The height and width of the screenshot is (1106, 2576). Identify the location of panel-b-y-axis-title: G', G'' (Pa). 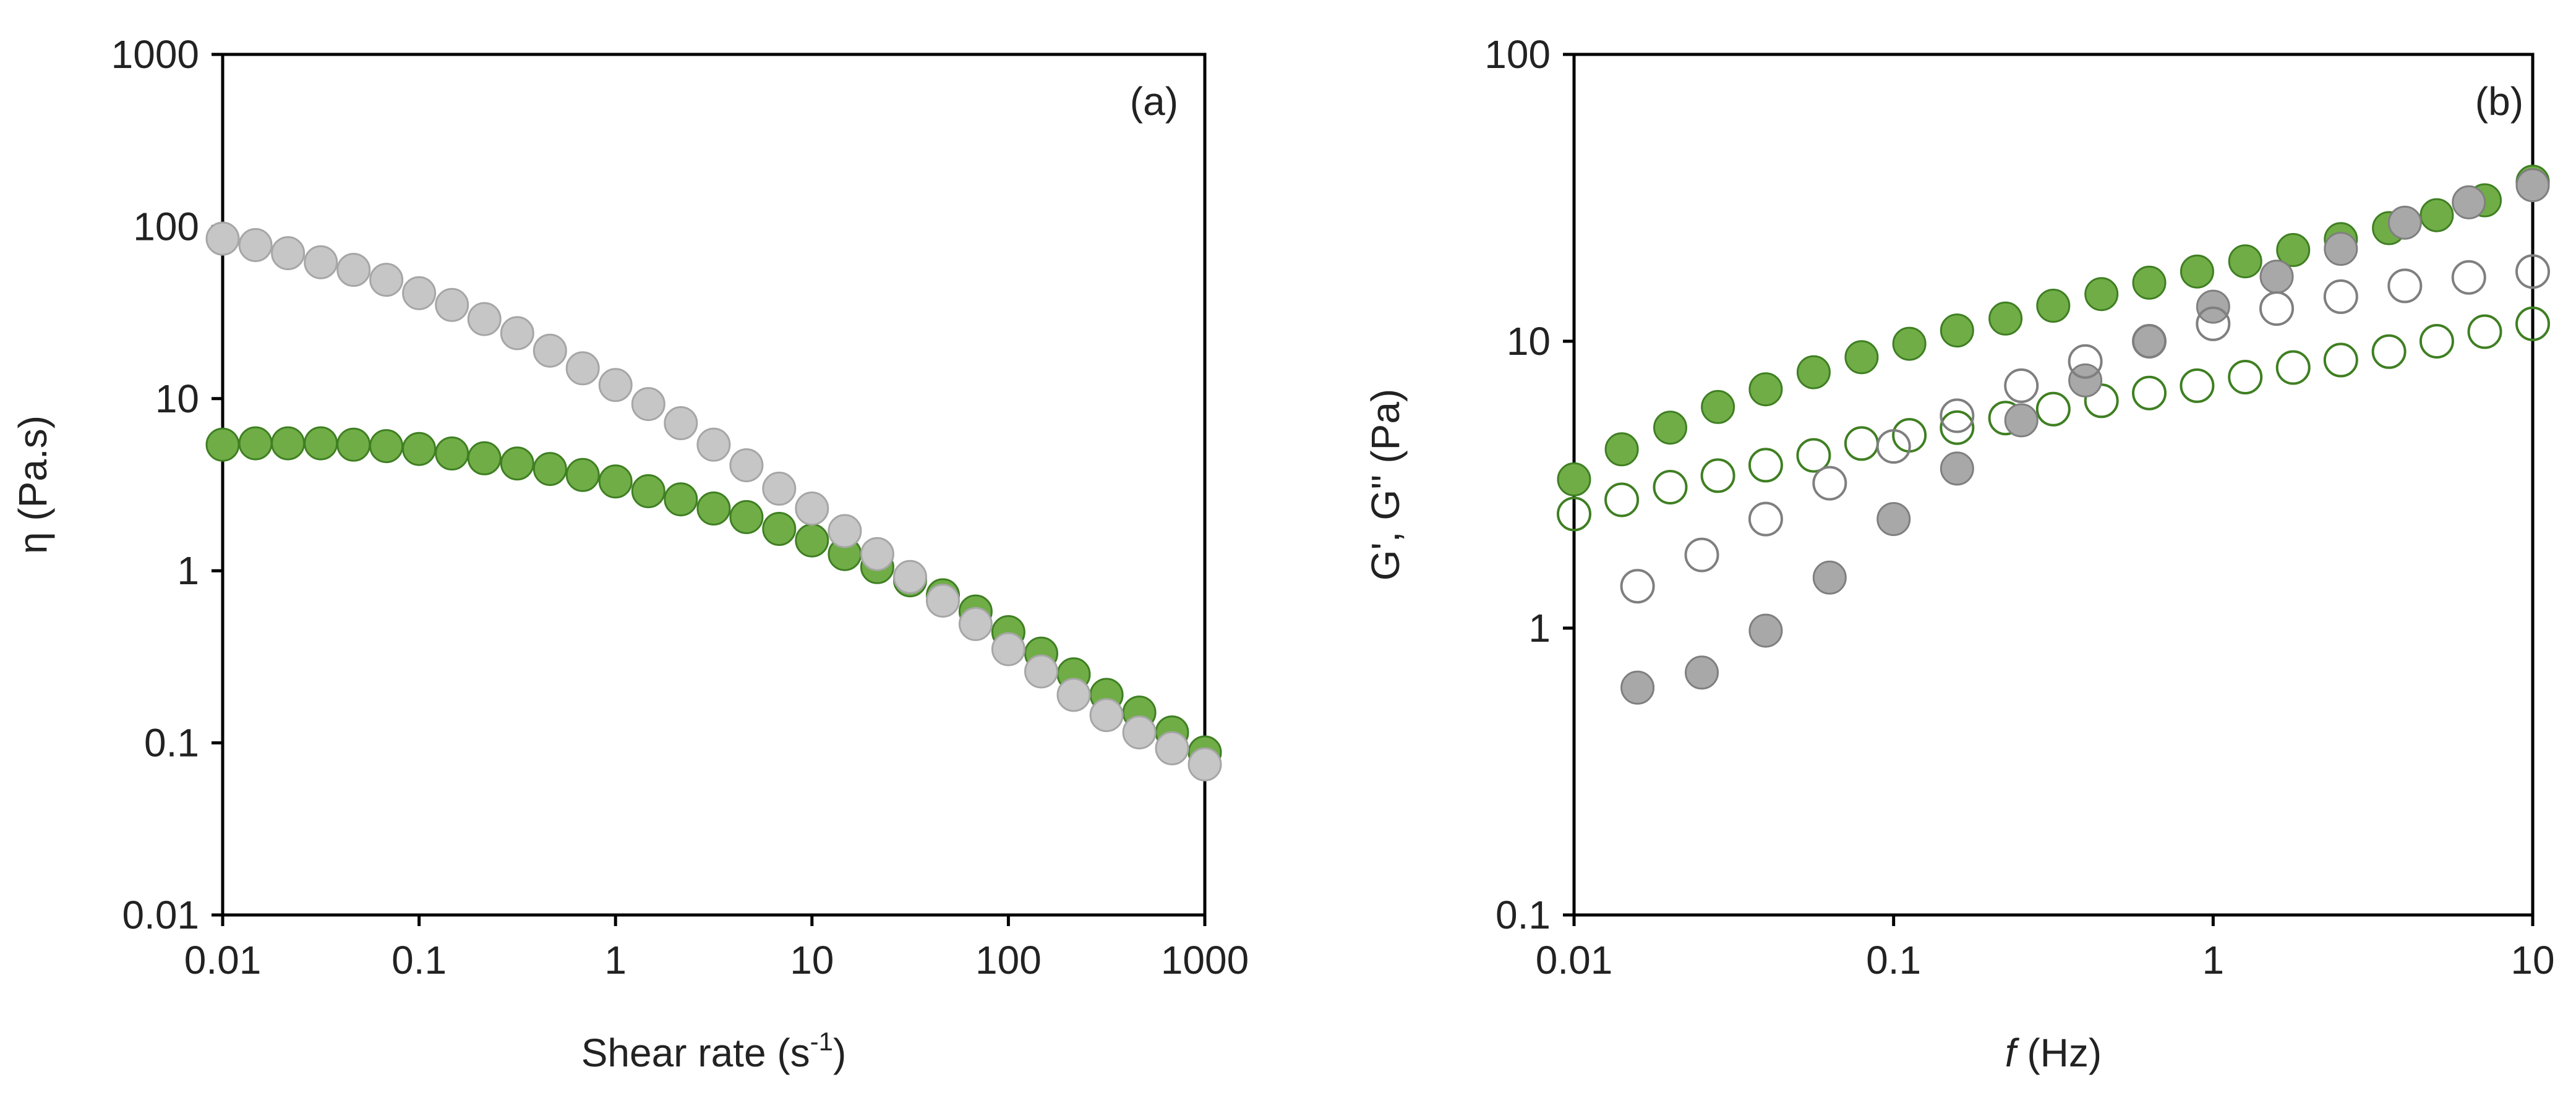
(1386, 485).